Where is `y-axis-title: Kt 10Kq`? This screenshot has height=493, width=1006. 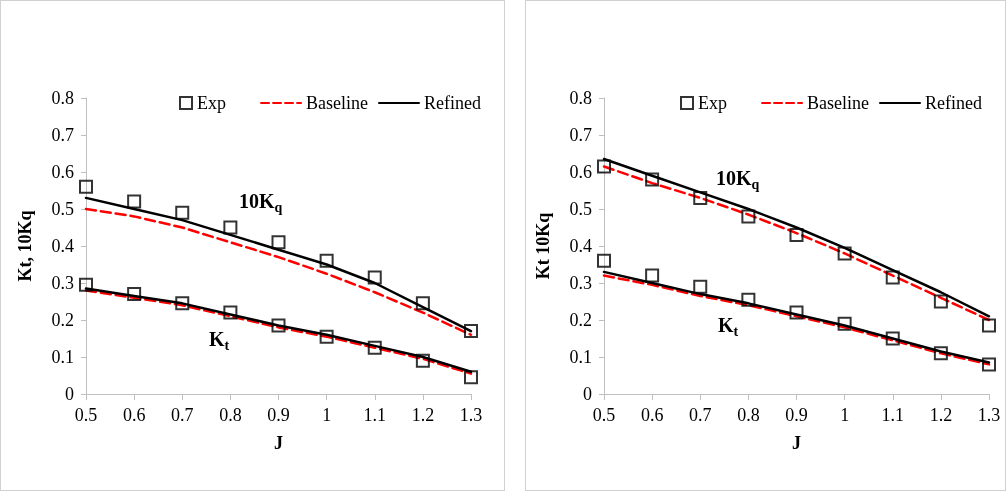
y-axis-title: Kt 10Kq is located at coordinates (543, 246).